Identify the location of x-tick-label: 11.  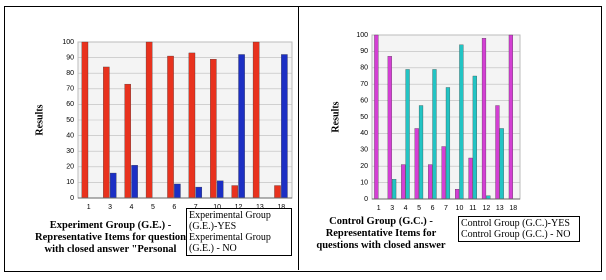
(472, 208).